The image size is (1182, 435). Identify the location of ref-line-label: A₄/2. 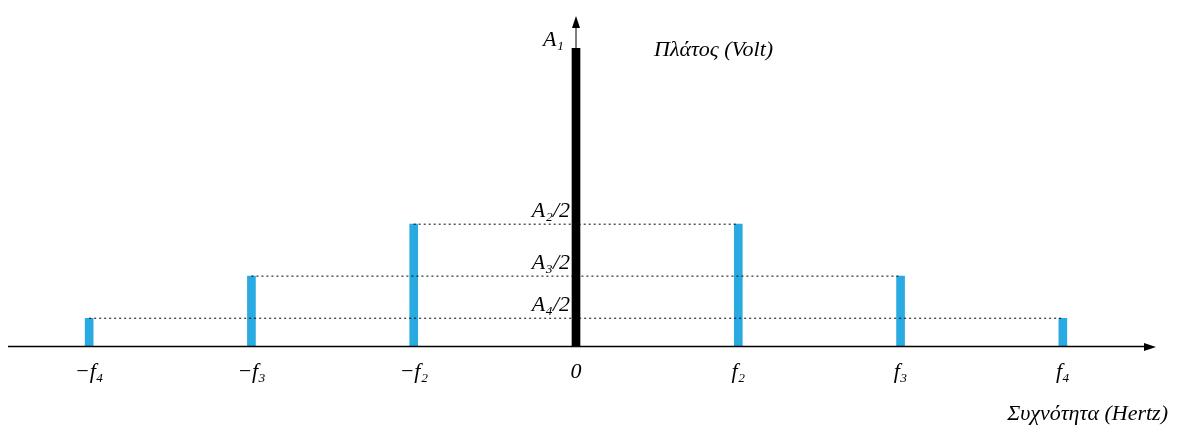
(549, 304).